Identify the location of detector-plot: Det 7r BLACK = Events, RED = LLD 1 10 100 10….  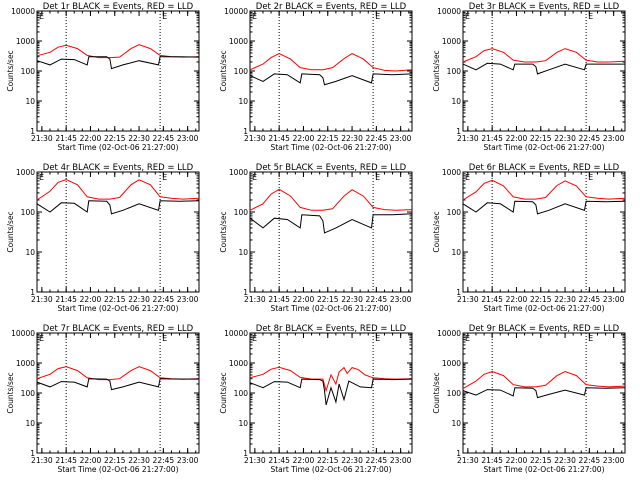
(103, 399).